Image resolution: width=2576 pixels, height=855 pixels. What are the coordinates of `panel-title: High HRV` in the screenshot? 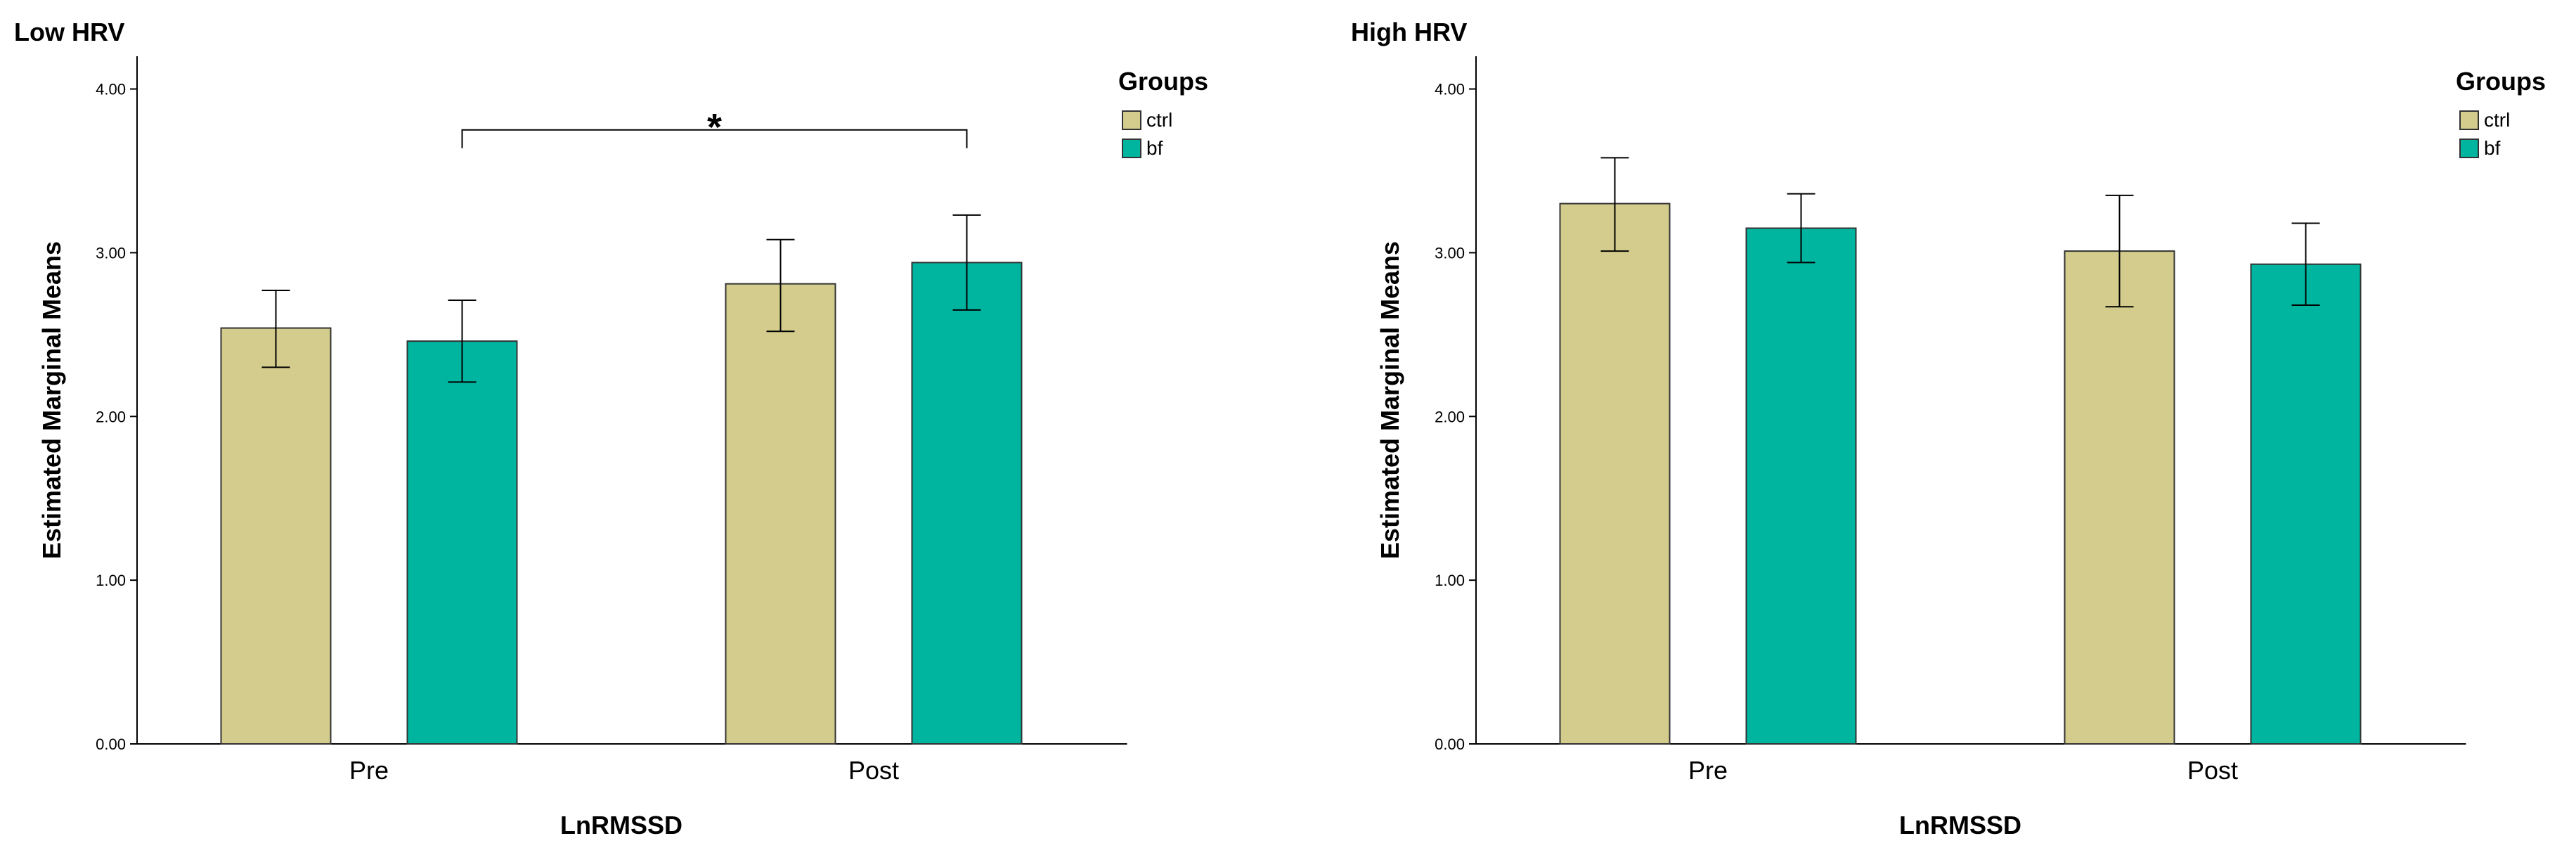 It's located at (1409, 32).